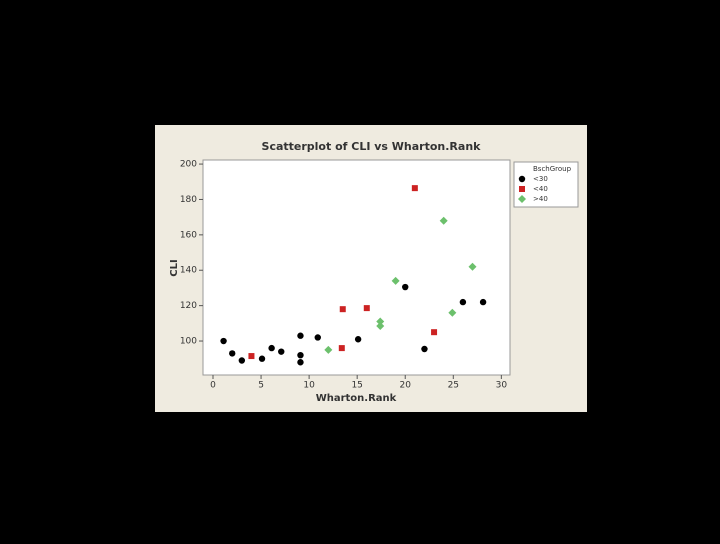 Image resolution: width=720 pixels, height=544 pixels. Describe the element at coordinates (188, 165) in the screenshot. I see `y-tick-label: 200` at that location.